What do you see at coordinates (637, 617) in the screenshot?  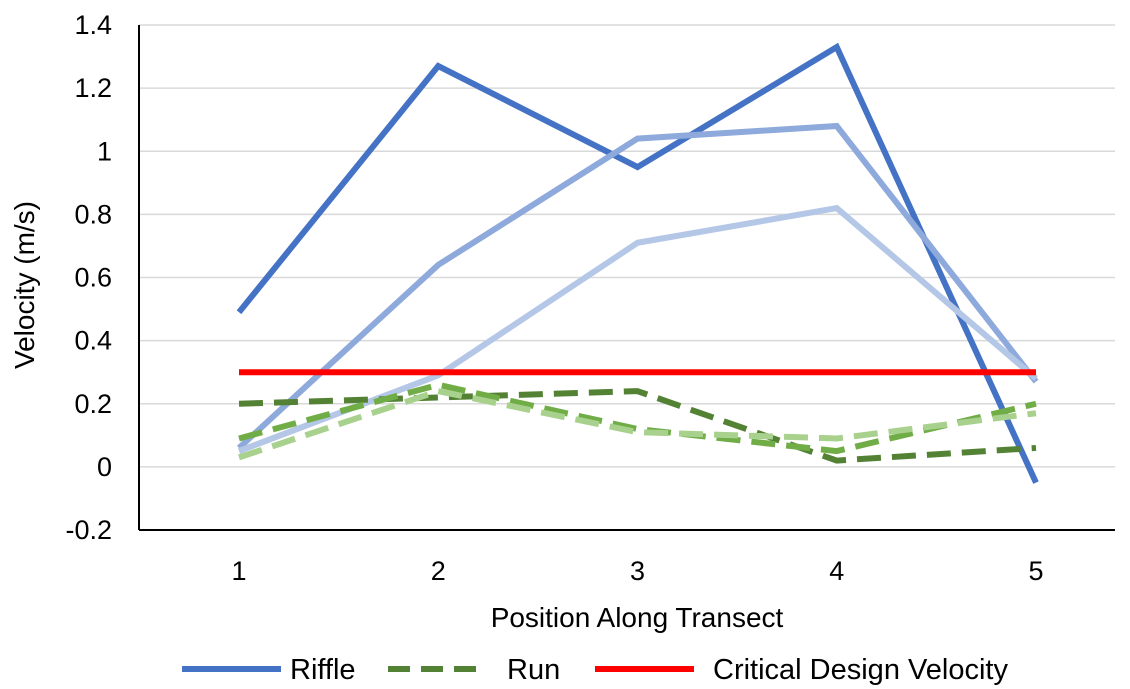 I see `x-axis-label: Position Along Transect` at bounding box center [637, 617].